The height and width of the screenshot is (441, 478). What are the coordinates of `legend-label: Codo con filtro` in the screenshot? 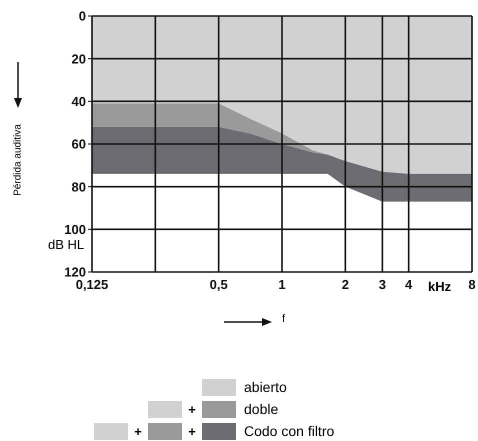 It's located at (289, 431).